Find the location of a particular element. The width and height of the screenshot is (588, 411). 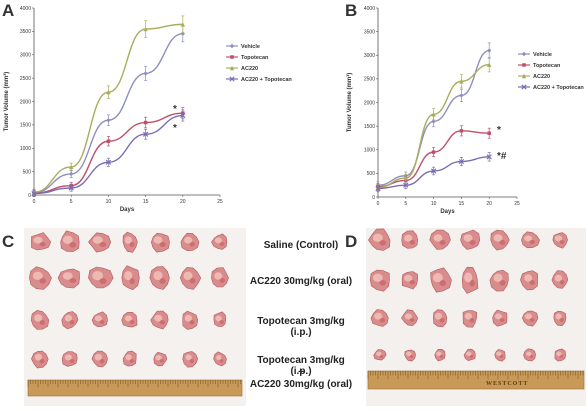

tumor-c-r3c1 is located at coordinates (40, 320).